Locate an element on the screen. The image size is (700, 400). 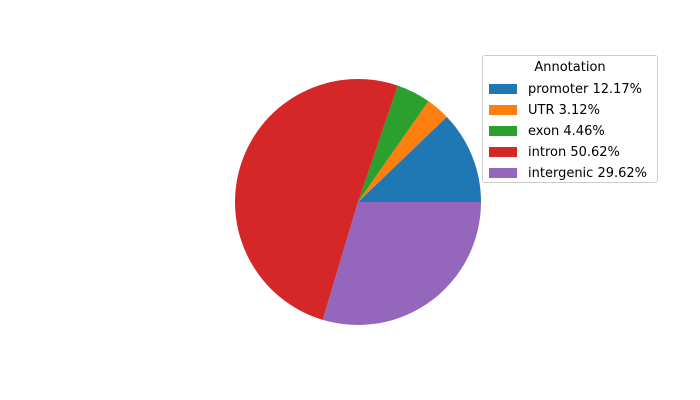
legend-label: intergenic 29.62% is located at coordinates (588, 173).